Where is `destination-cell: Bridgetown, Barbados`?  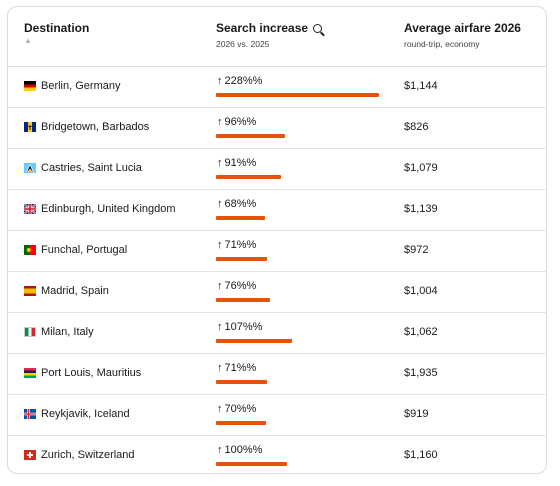 destination-cell: Bridgetown, Barbados is located at coordinates (86, 127).